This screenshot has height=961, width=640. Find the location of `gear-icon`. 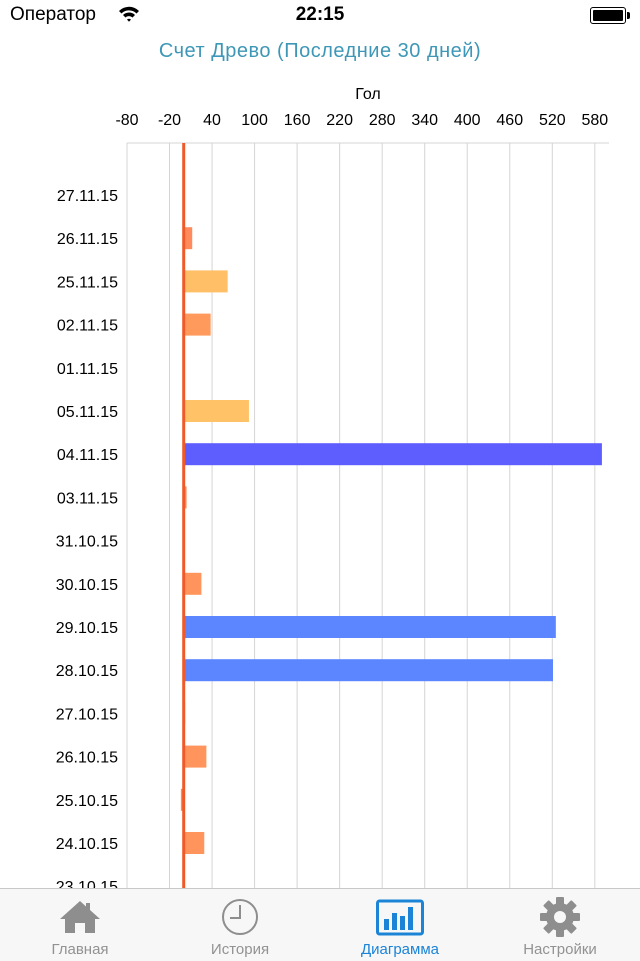

gear-icon is located at coordinates (560, 917).